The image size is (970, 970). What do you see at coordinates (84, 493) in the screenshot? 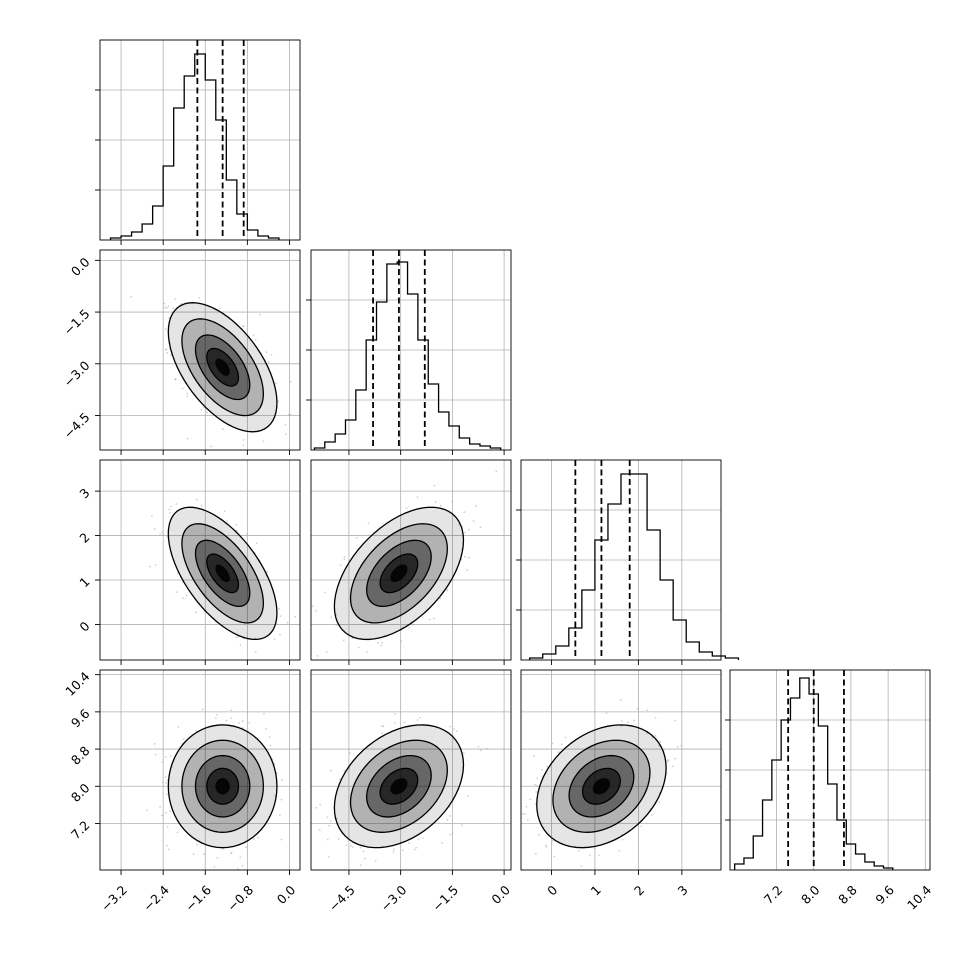
I see `y-tick-label: 3` at bounding box center [84, 493].